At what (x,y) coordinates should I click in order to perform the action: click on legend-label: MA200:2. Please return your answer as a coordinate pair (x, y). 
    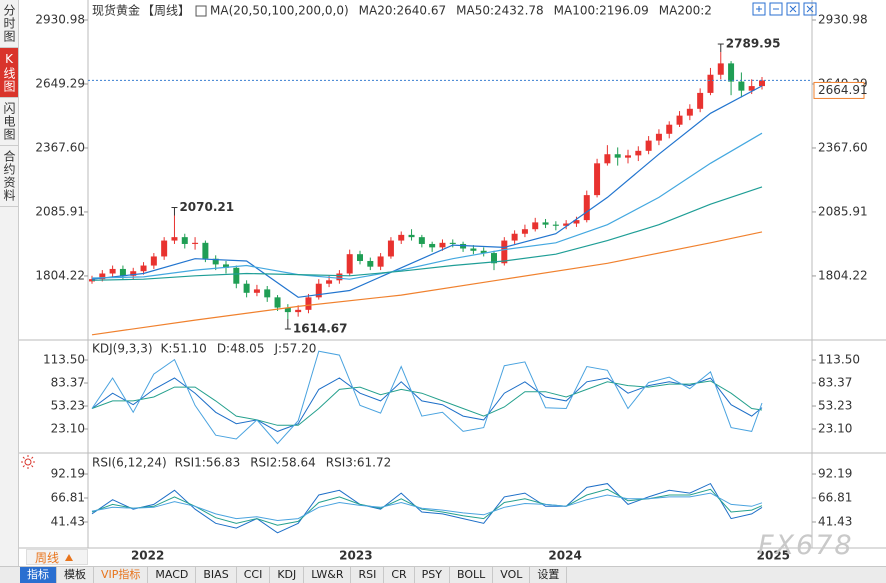
    Looking at the image, I should click on (685, 11).